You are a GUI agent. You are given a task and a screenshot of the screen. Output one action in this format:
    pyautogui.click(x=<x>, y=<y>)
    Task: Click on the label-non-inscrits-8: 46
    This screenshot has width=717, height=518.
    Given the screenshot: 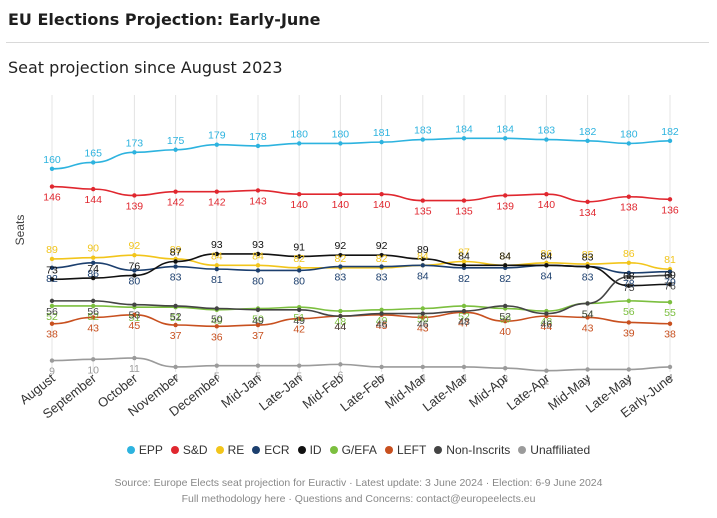 What is the action you would take?
    pyautogui.click(x=382, y=325)
    